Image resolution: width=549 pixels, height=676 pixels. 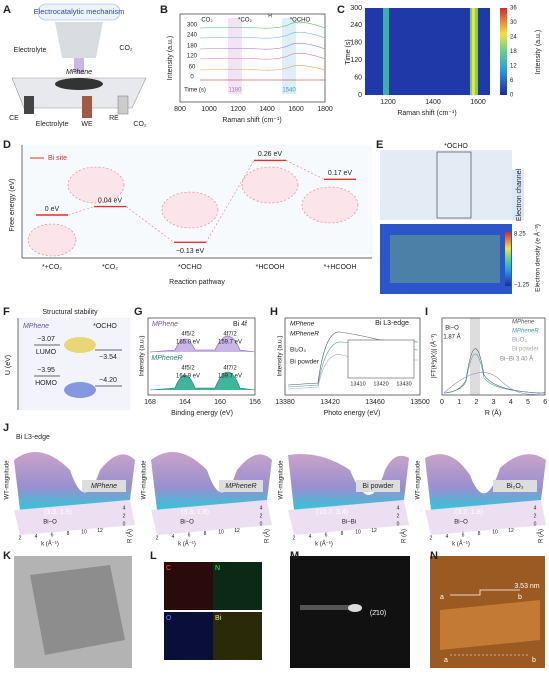 What do you see at coordinates (342, 534) in the screenshot?
I see `k-tick: 8` at bounding box center [342, 534].